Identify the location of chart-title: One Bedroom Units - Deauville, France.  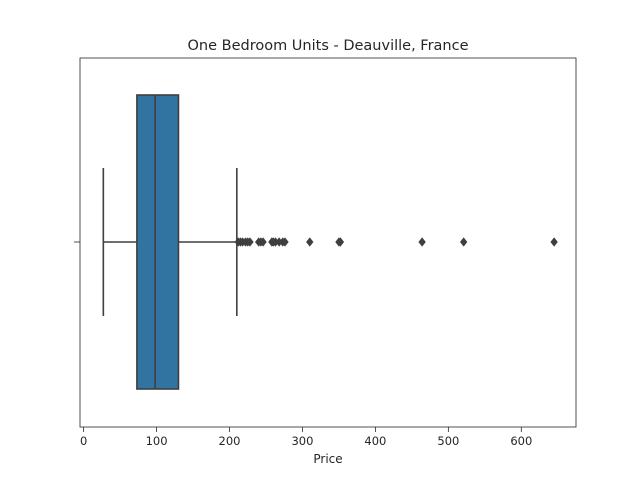
(327, 46).